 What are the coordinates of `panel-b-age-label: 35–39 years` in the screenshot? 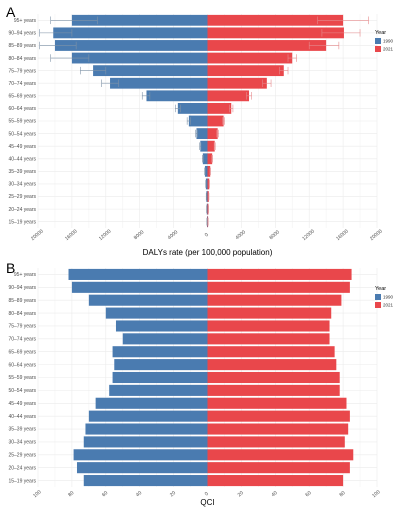 It's located at (22, 430).